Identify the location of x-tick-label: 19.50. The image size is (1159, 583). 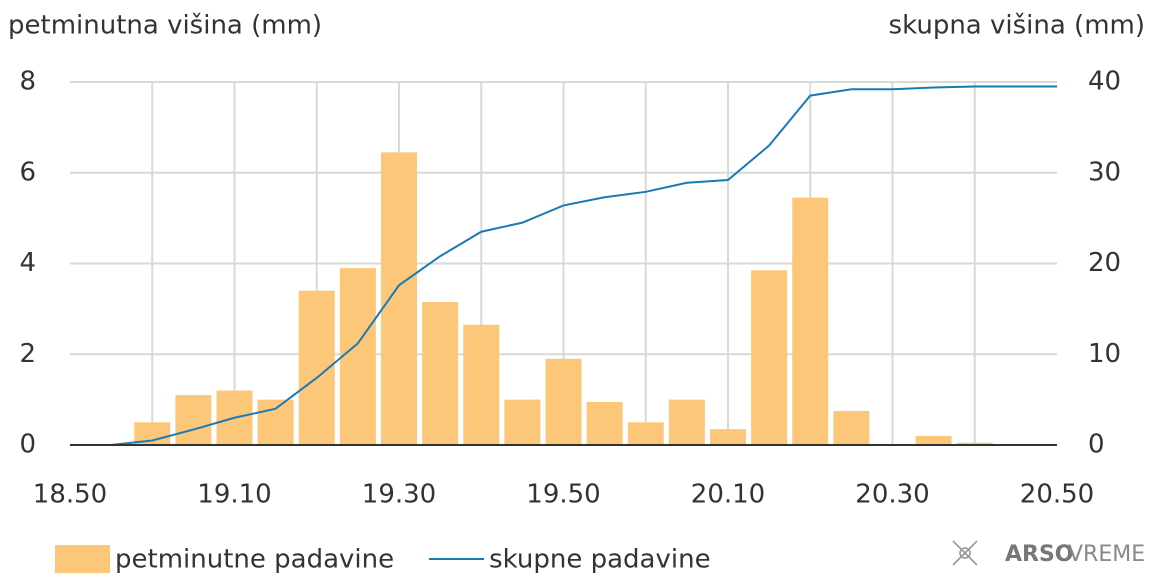
(563, 495).